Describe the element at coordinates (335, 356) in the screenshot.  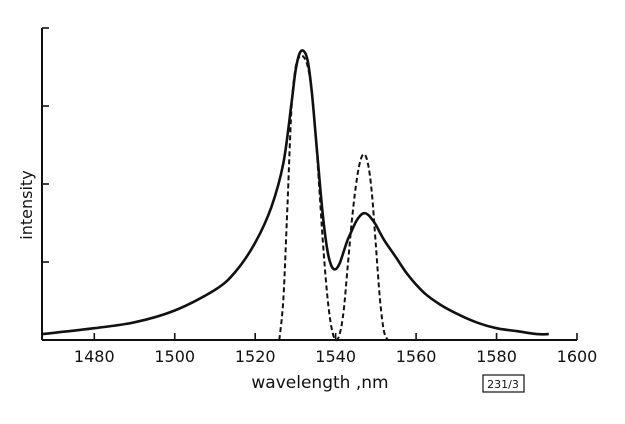
I see `x-tick-label-1540: 1540` at that location.